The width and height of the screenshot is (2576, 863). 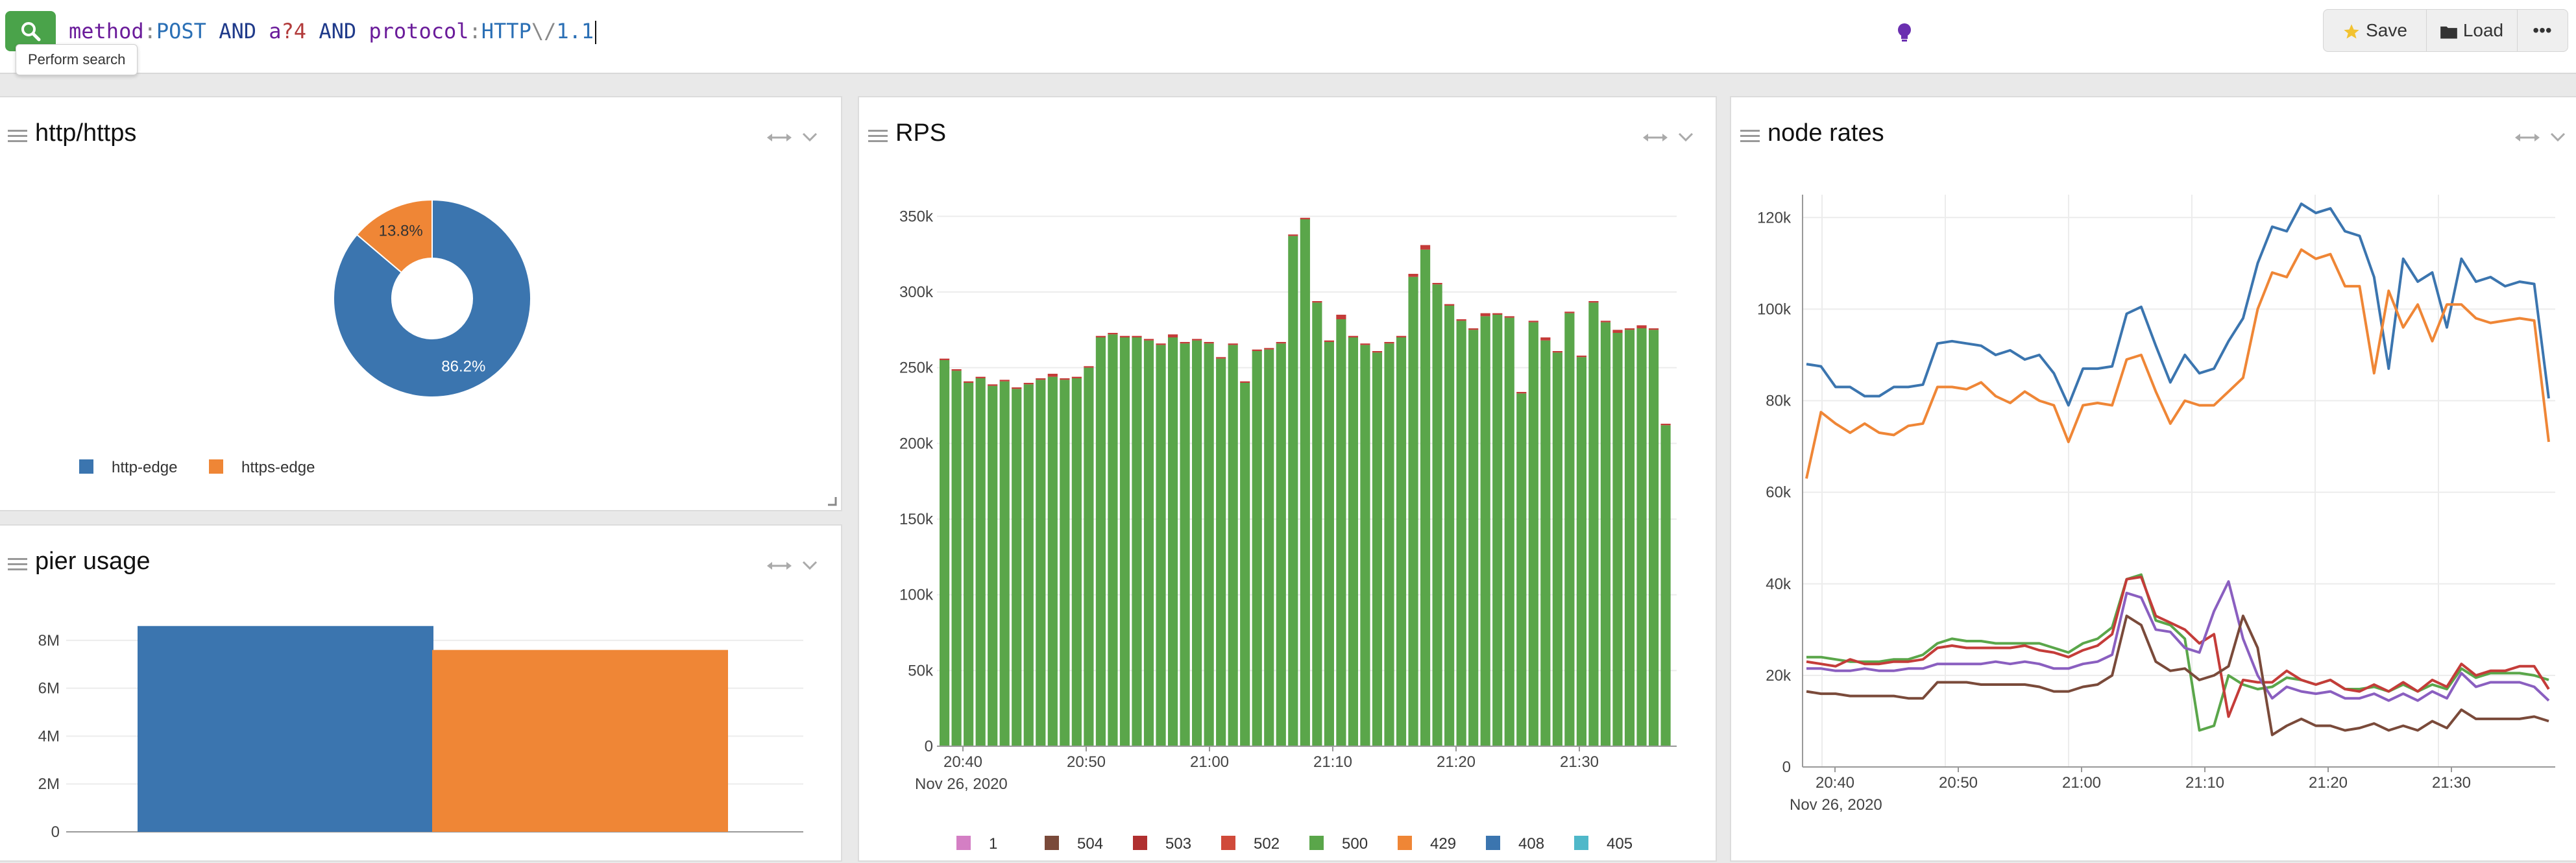 What do you see at coordinates (929, 746) in the screenshot?
I see `y-tick-label: 0` at bounding box center [929, 746].